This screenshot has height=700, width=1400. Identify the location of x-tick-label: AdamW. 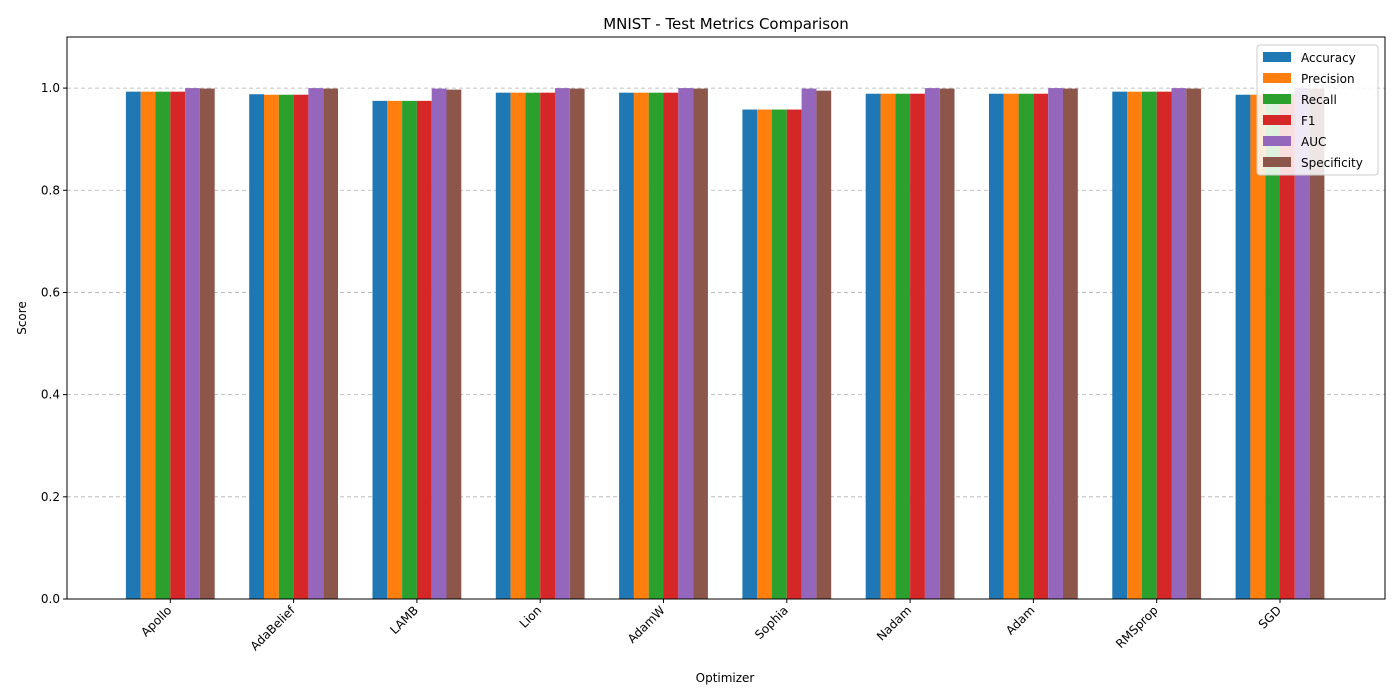
(646, 624).